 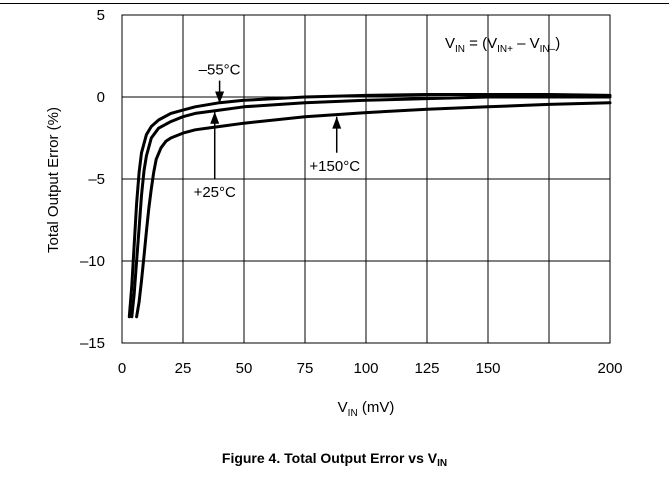 I want to click on y-tick-label: 5, so click(x=101, y=15).